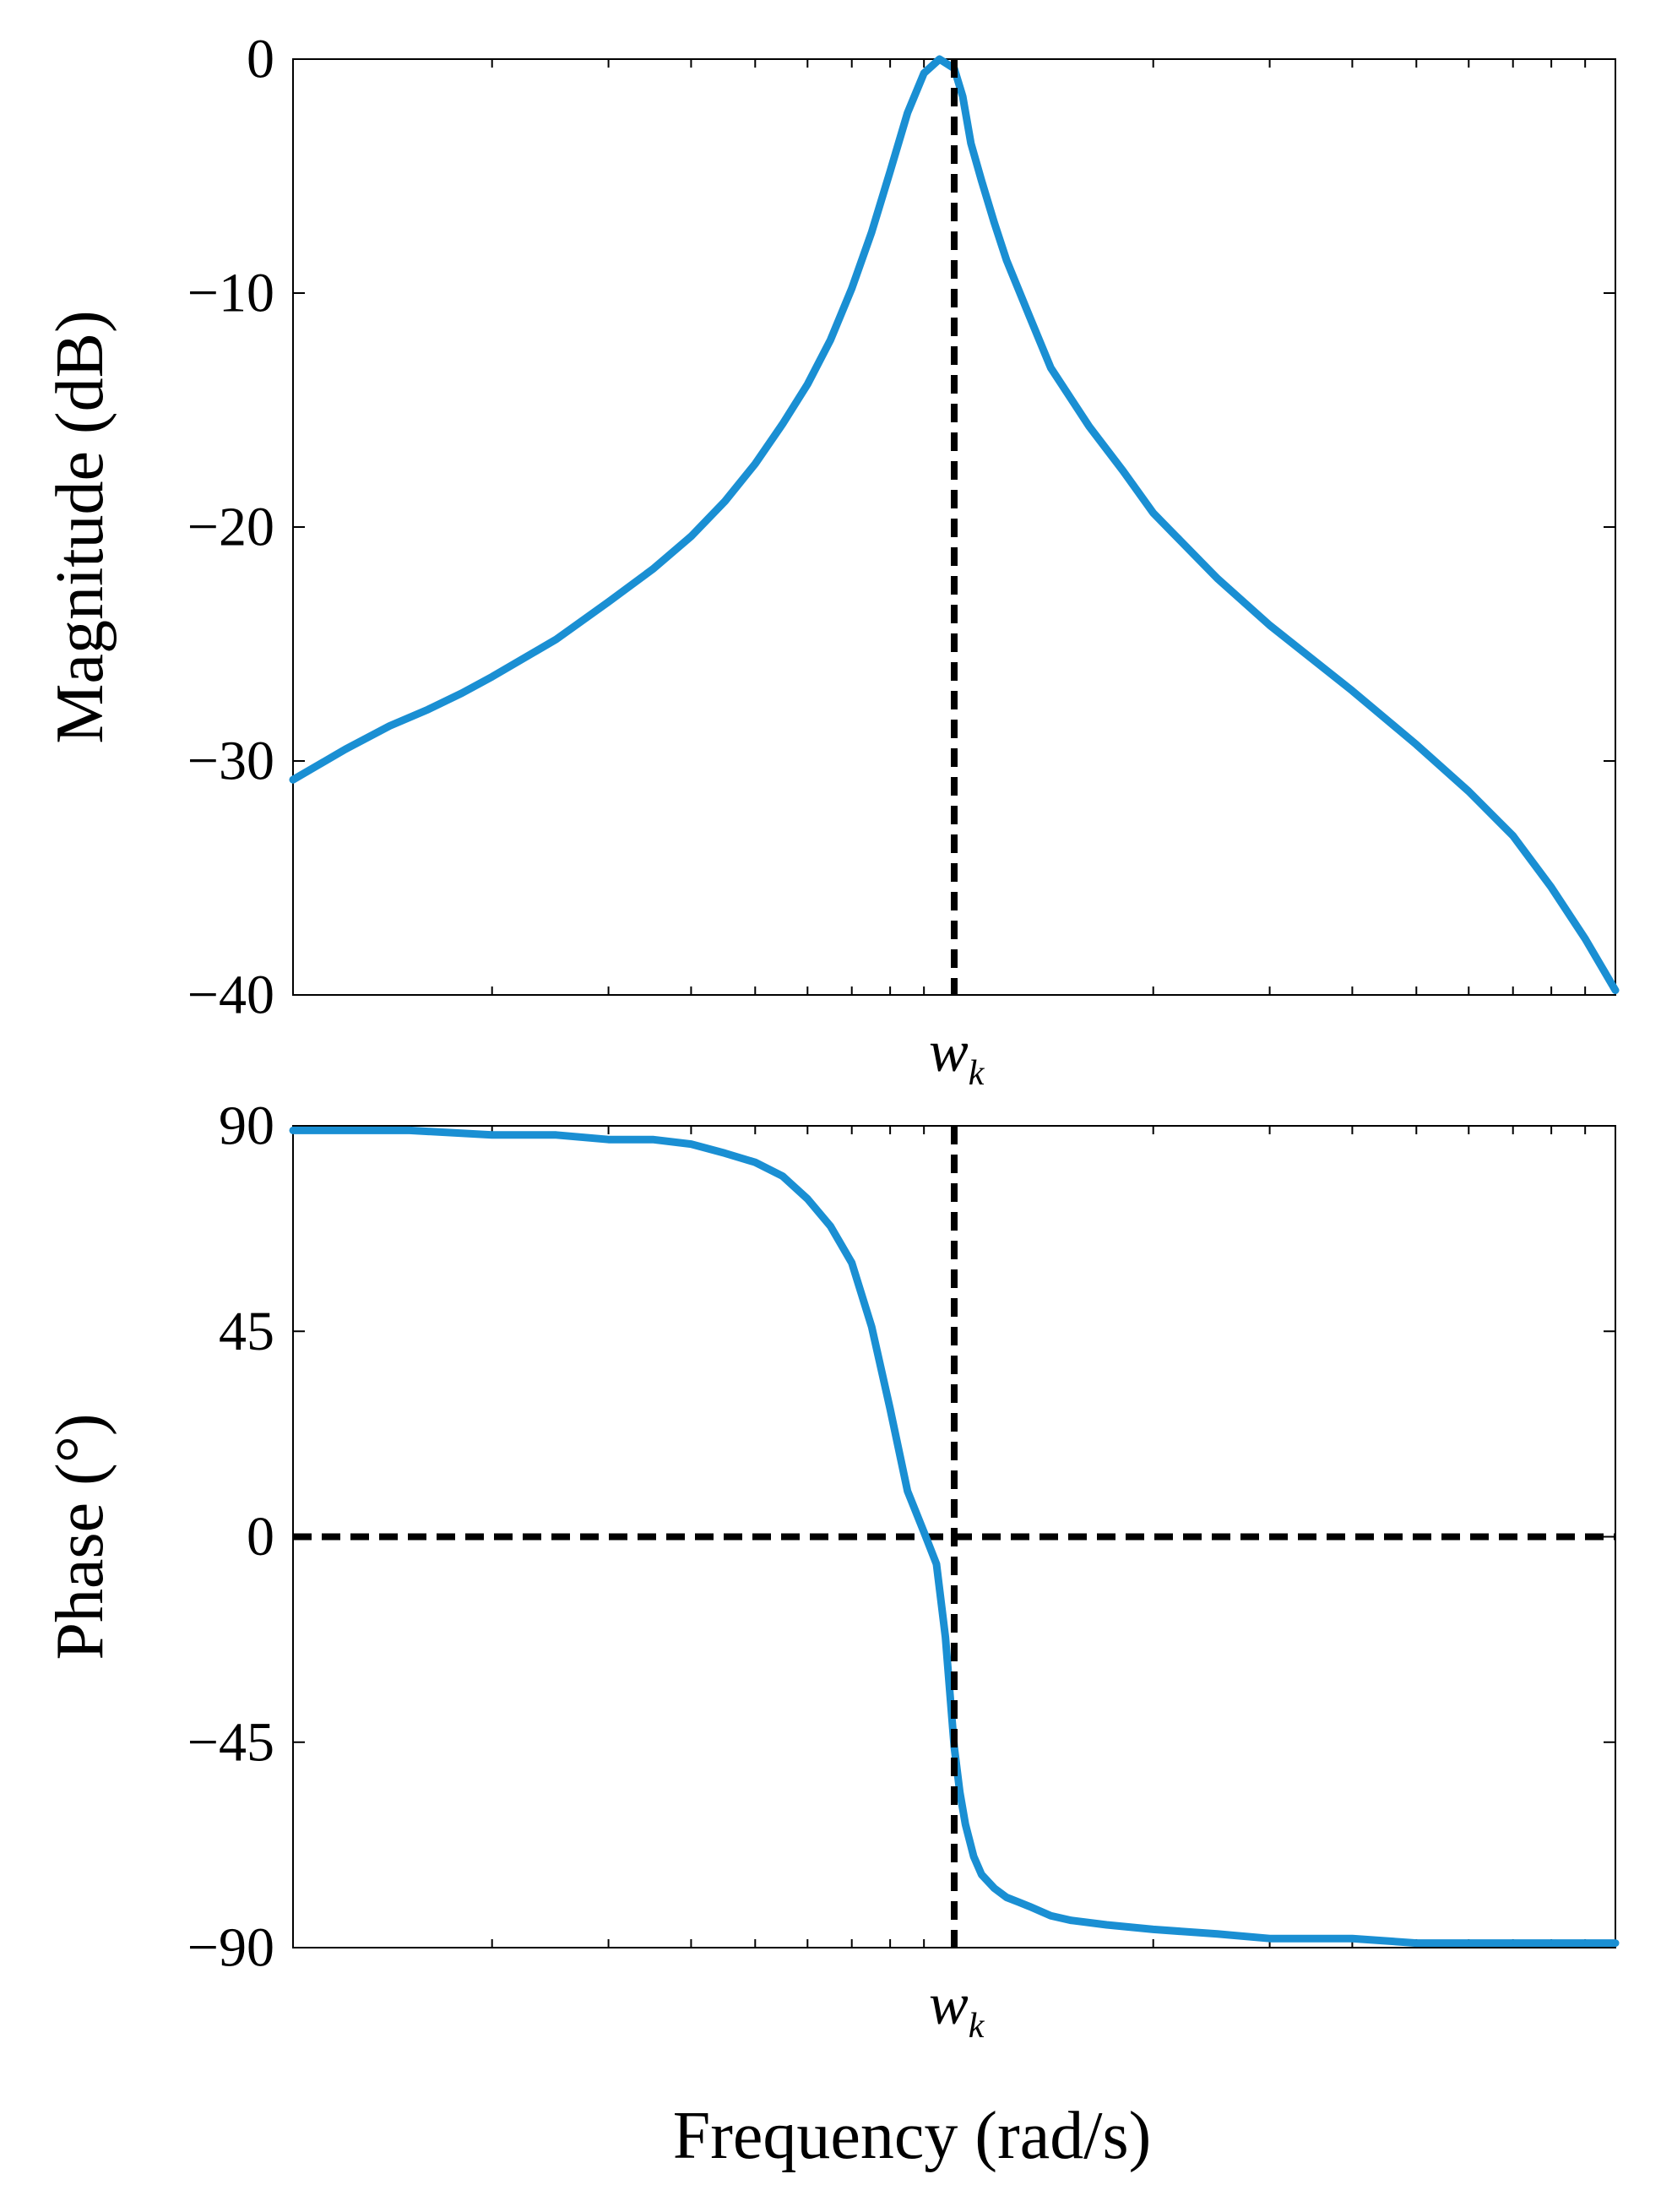 Image resolution: width=1661 pixels, height=2212 pixels. I want to click on y-tick-label: −10, so click(230, 293).